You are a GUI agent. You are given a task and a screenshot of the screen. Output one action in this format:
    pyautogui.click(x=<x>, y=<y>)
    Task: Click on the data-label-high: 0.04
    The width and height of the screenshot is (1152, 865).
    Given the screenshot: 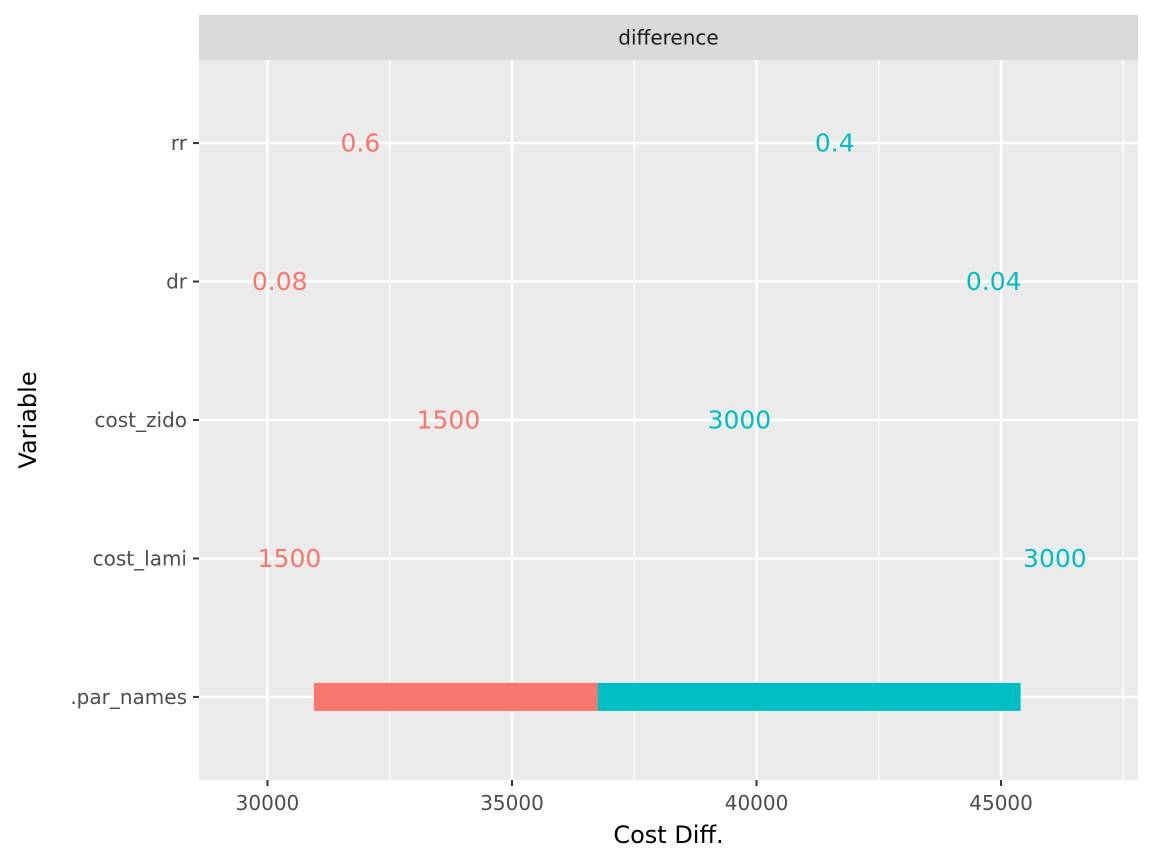 What is the action you would take?
    pyautogui.click(x=994, y=281)
    